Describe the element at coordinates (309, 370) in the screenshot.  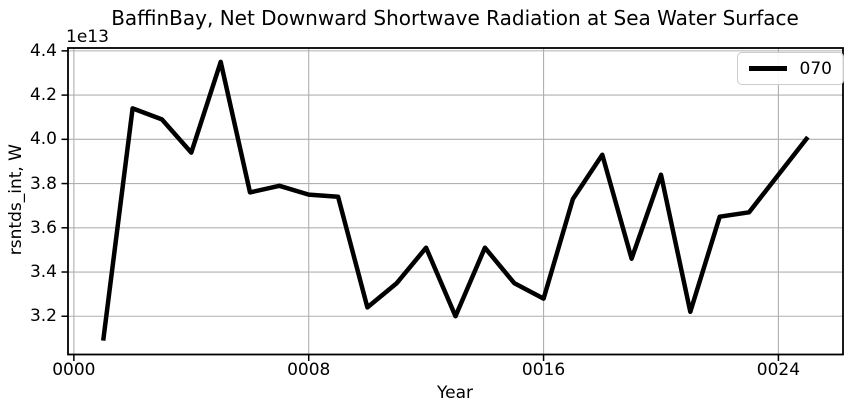
I see `x-tick-label: 0008` at that location.